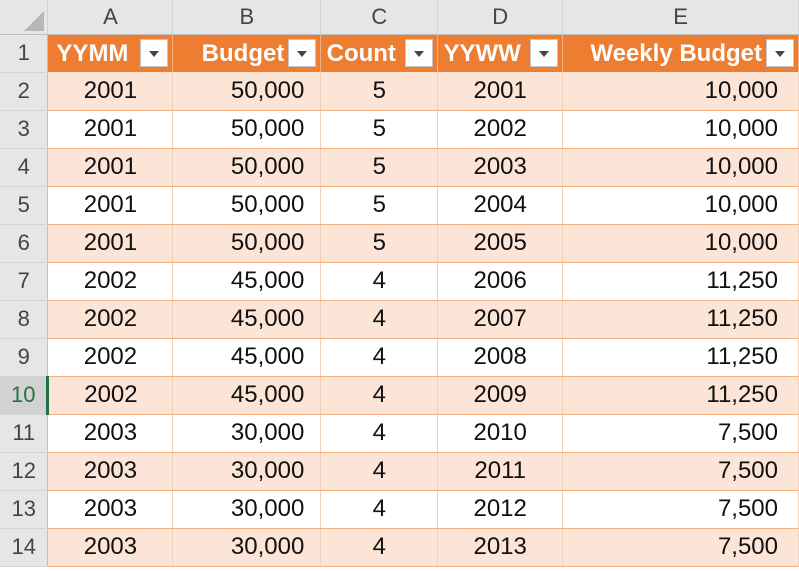 This screenshot has height=571, width=799. What do you see at coordinates (500, 281) in the screenshot?
I see `cell-yyww: 2006` at bounding box center [500, 281].